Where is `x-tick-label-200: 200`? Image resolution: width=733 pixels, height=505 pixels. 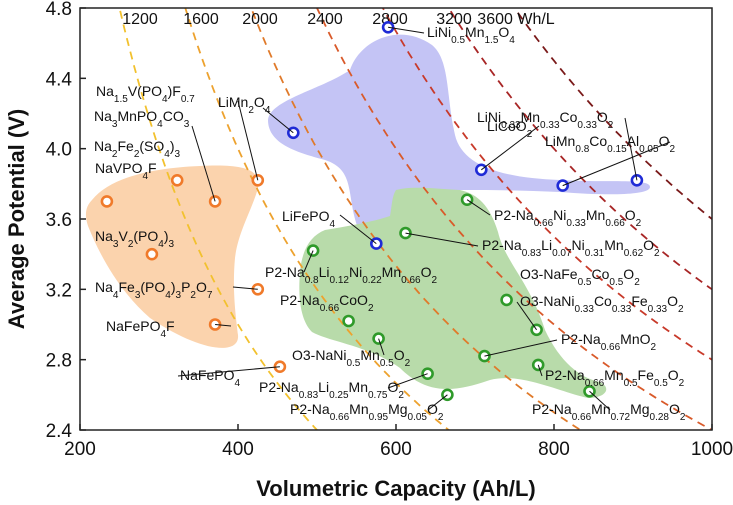
x-tick-label-200: 200 is located at coordinates (80, 449).